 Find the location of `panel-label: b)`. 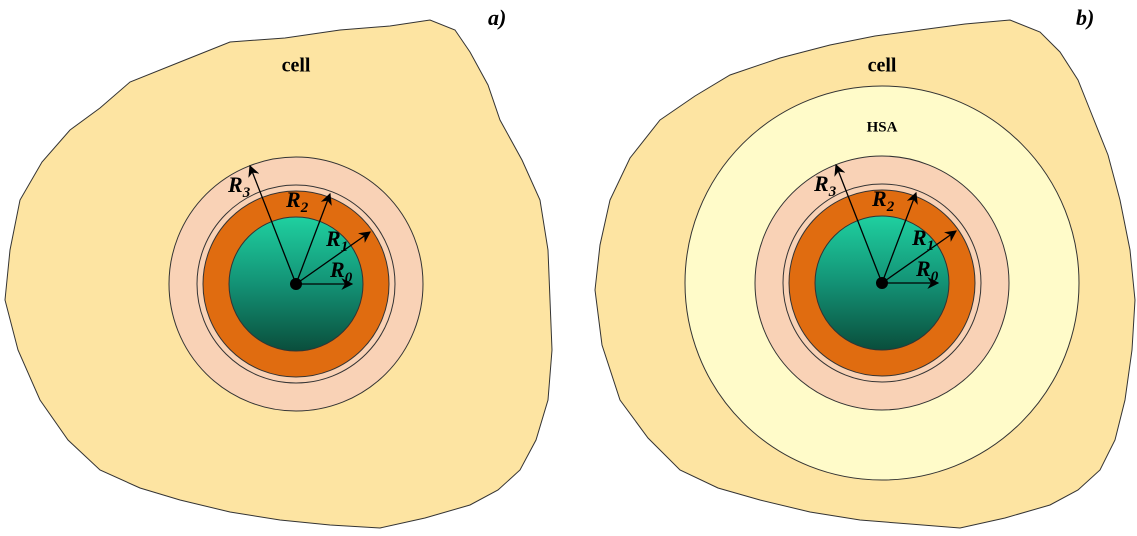

panel-label: b) is located at coordinates (1085, 17).